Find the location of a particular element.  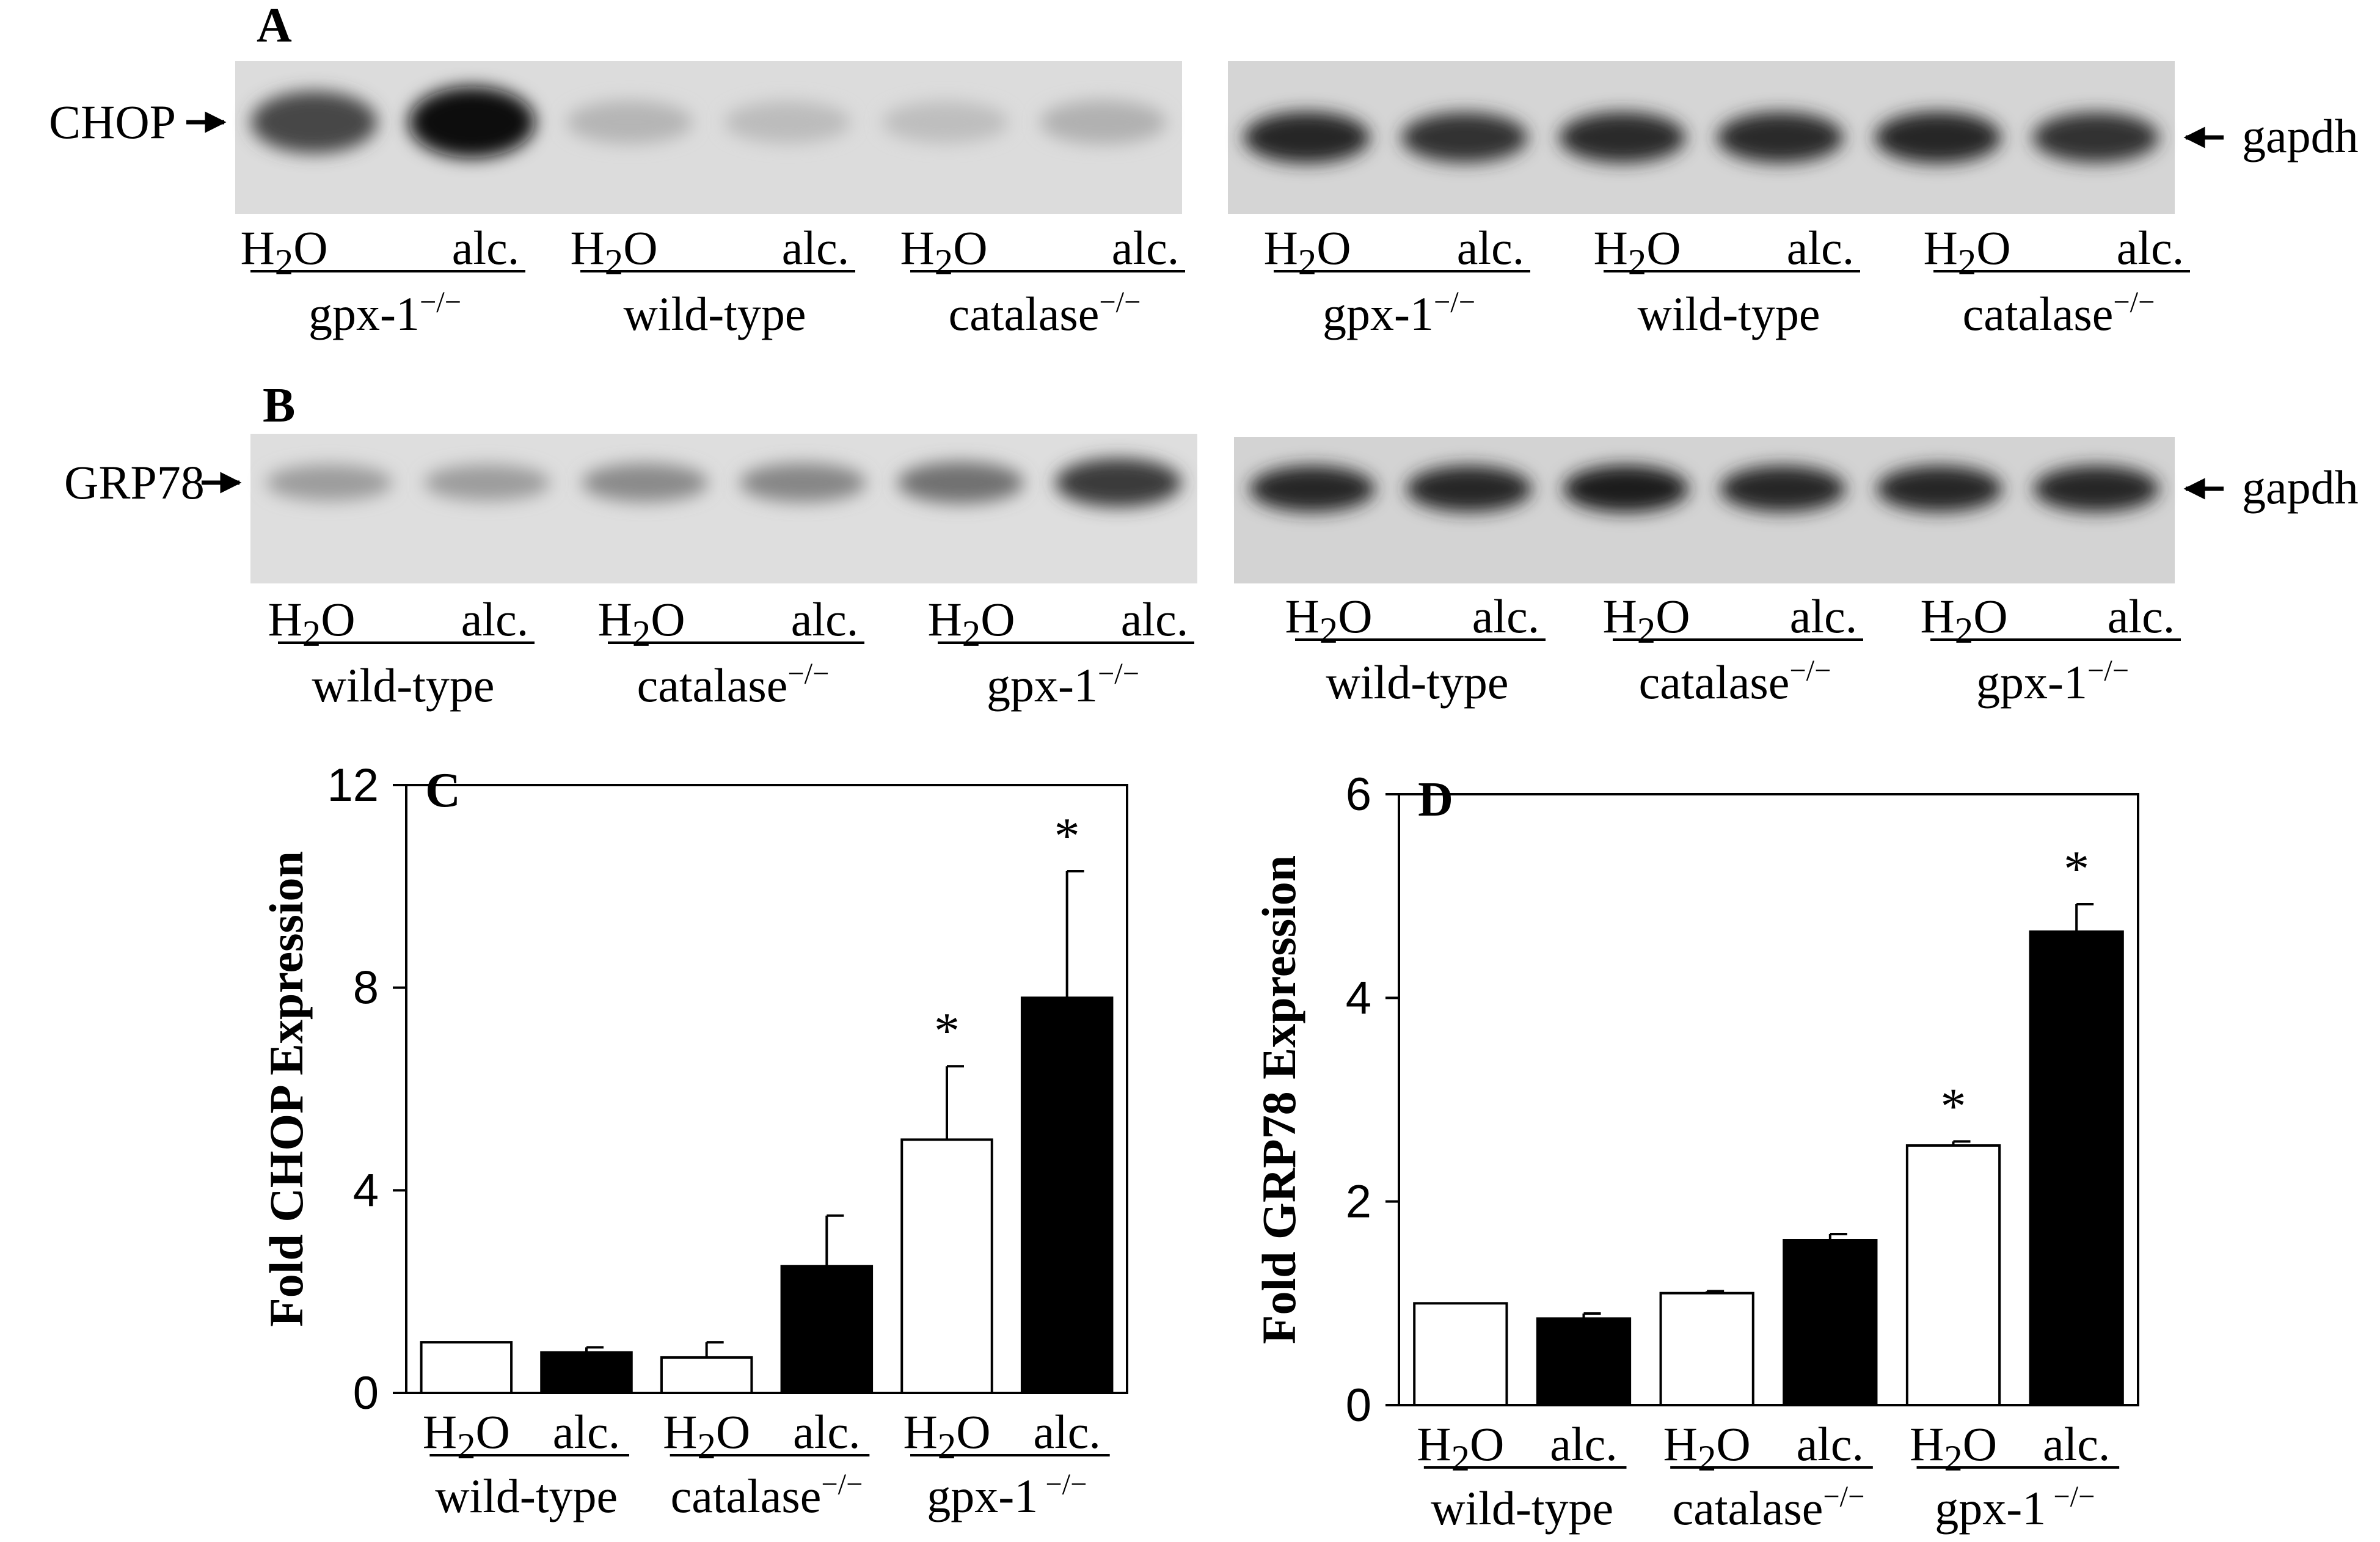

y-axis-label: Fold CHOP Expression is located at coordinates (286, 1089).